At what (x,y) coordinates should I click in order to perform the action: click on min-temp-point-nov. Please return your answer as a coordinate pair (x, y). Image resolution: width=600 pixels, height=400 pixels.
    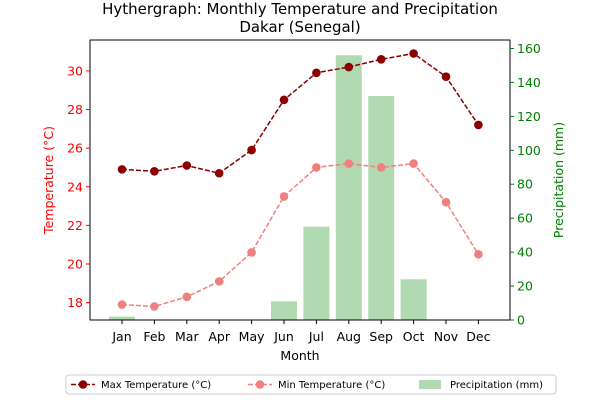
    Looking at the image, I should click on (446, 202).